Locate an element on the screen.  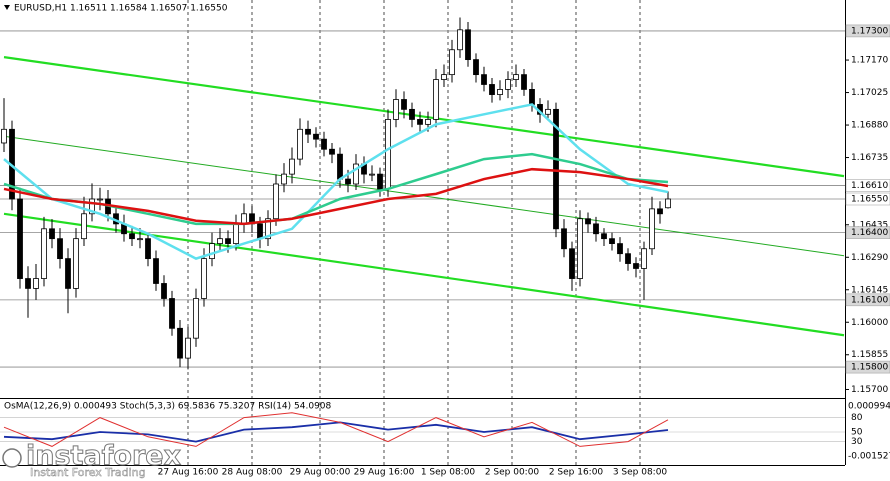
level-label: 1.16100 is located at coordinates (869, 300).